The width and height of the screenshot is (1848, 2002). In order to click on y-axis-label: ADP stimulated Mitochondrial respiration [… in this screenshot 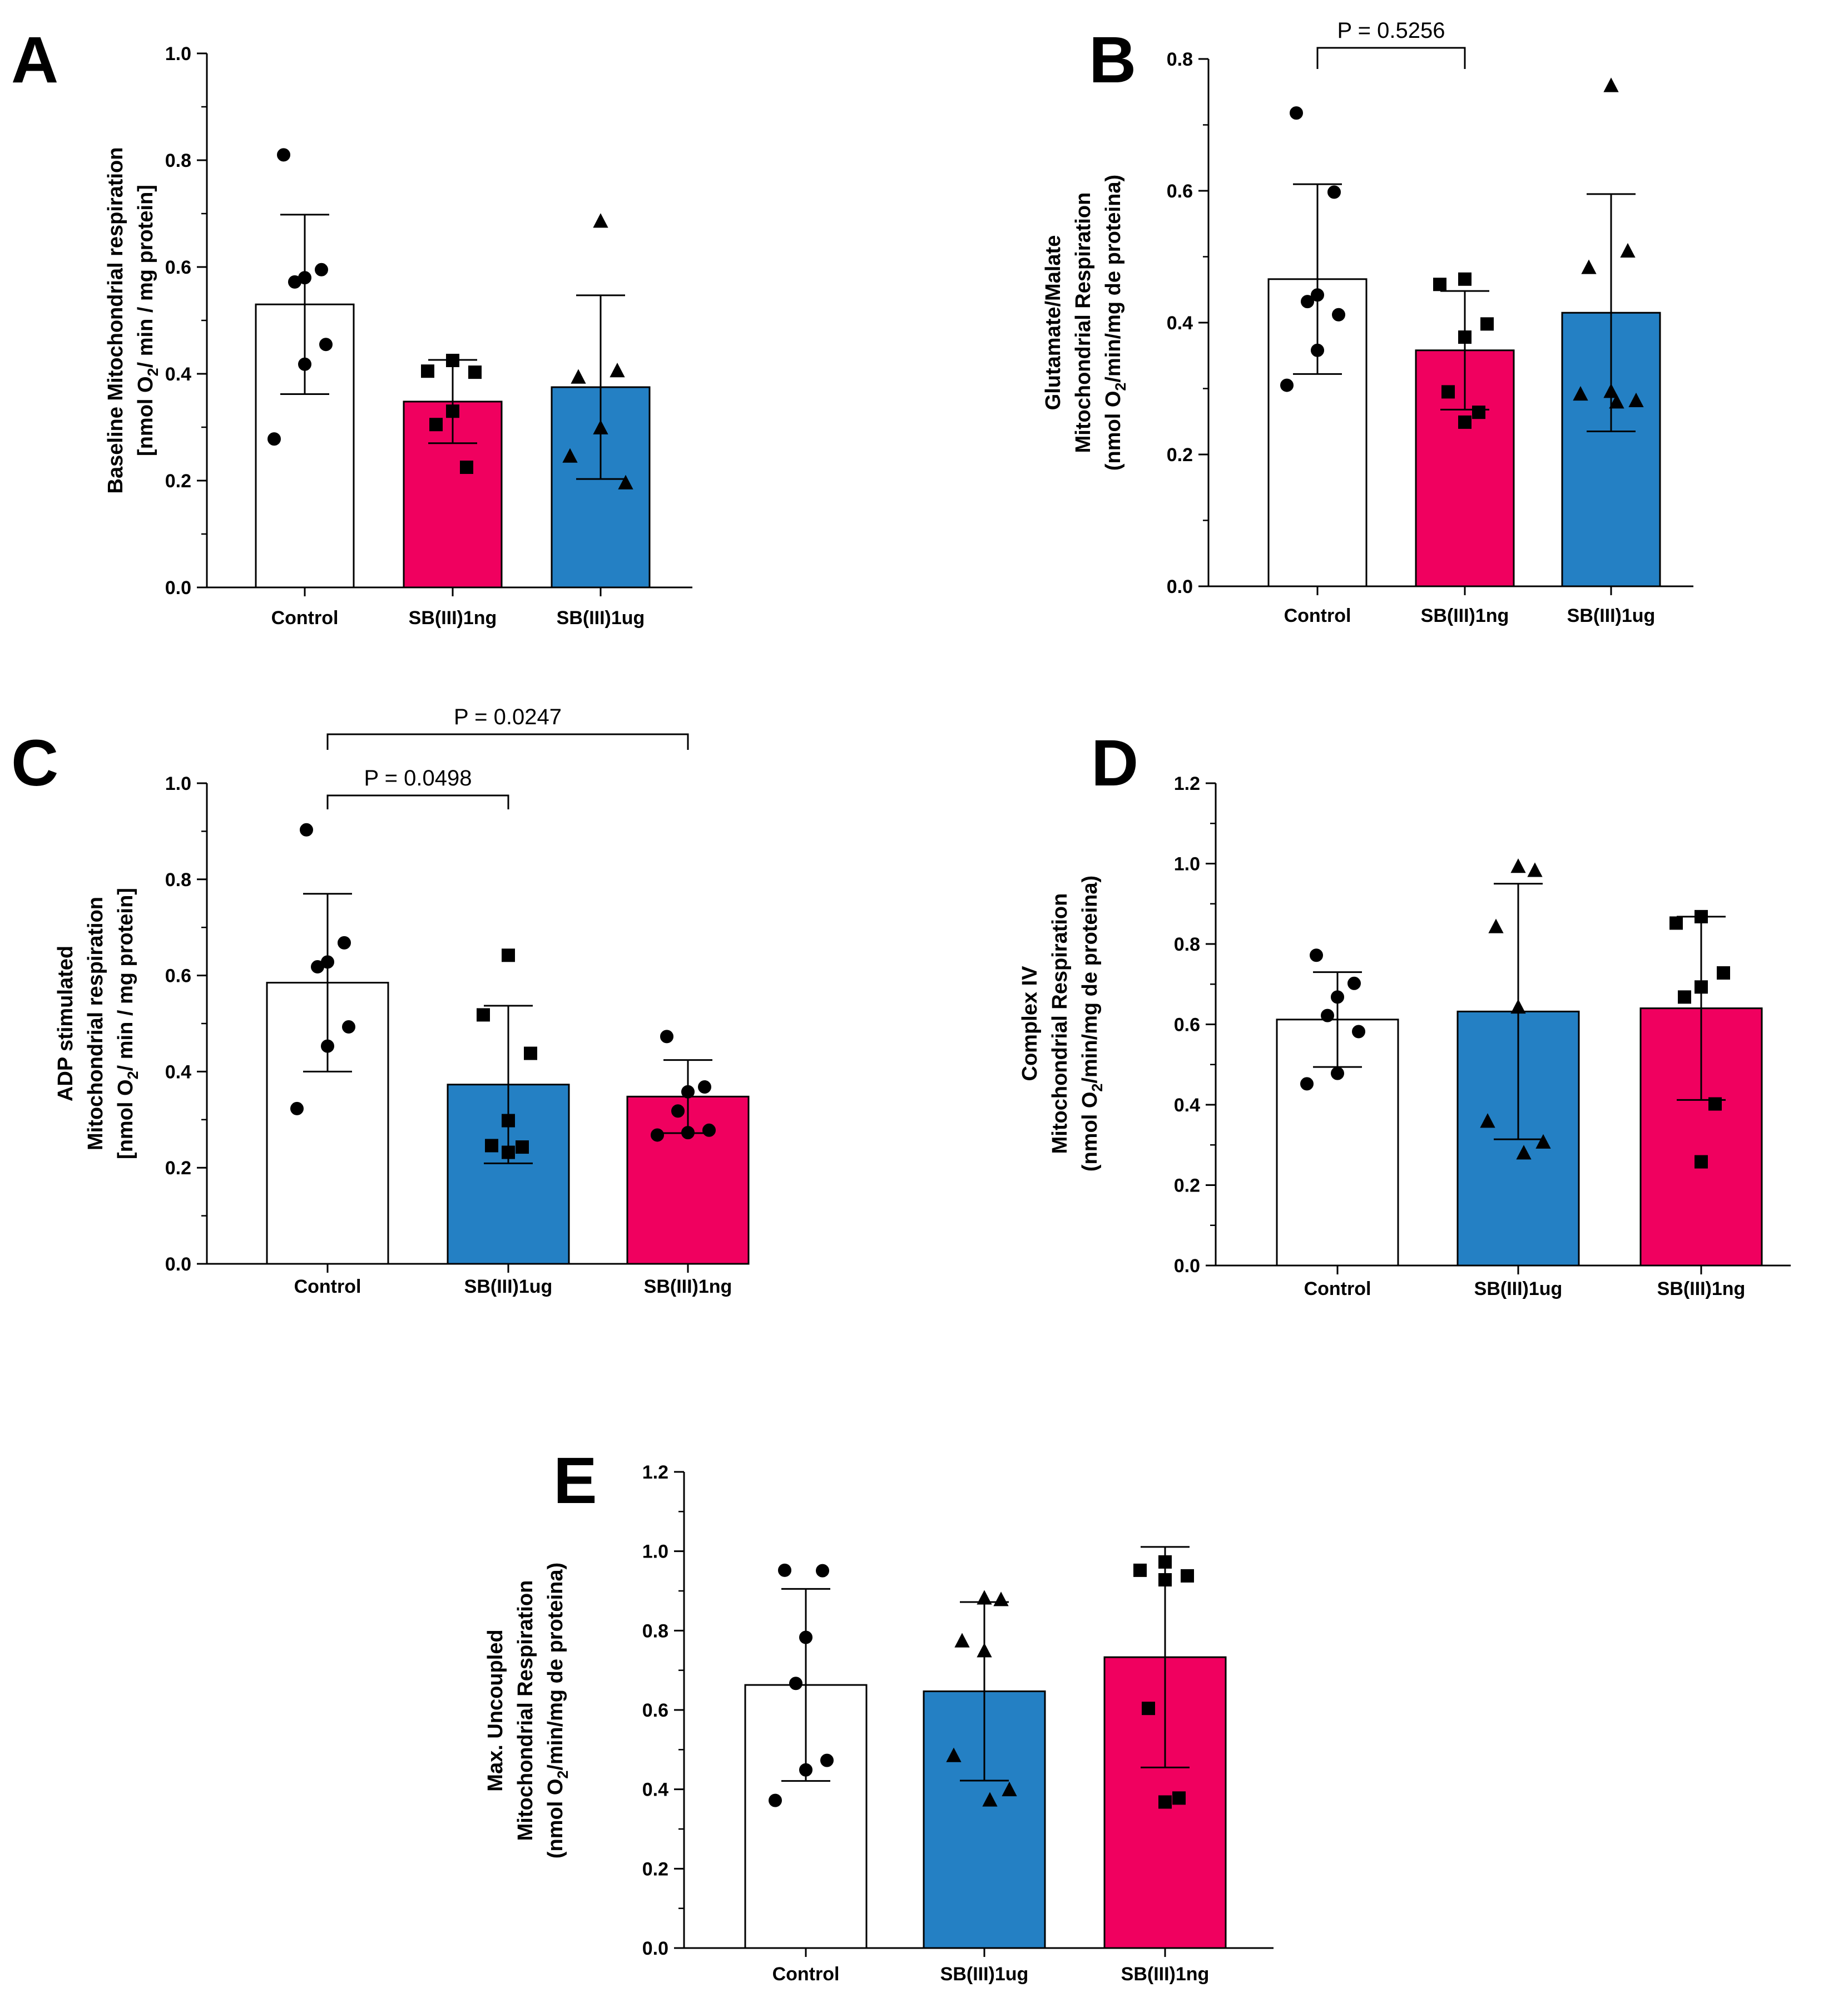, I will do `click(97, 1023)`.